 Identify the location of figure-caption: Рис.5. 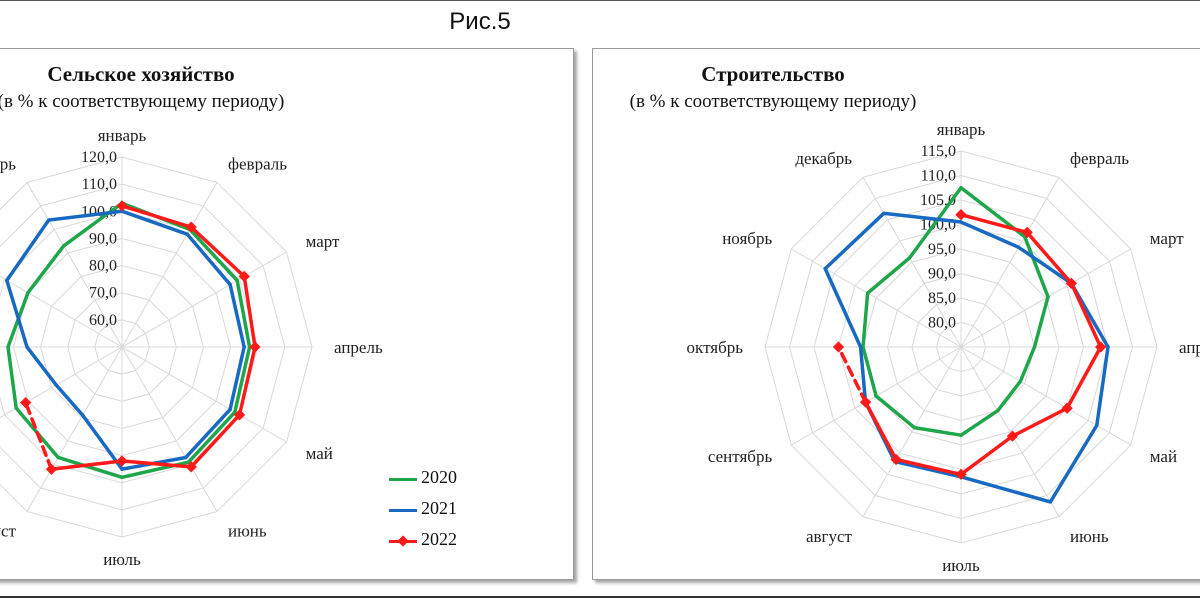
(480, 21).